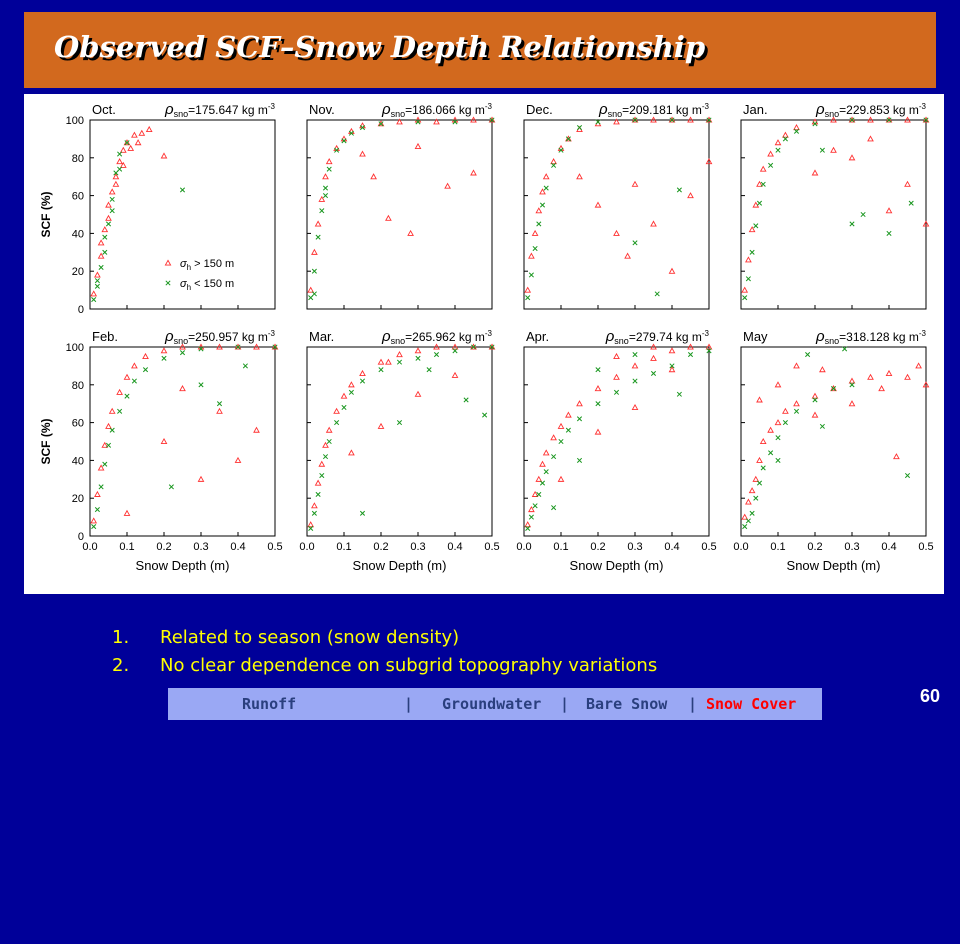  Describe the element at coordinates (75, 348) in the screenshot. I see `y-tick-label: 100` at that location.